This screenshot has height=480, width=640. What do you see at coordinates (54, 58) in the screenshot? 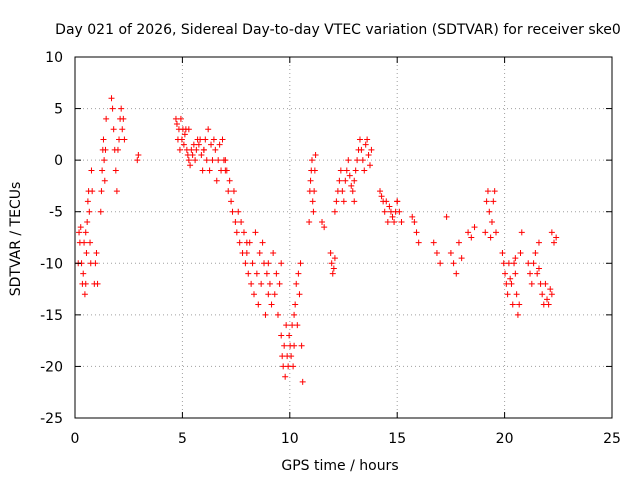
I see `y-tick-label: 10` at bounding box center [54, 58].